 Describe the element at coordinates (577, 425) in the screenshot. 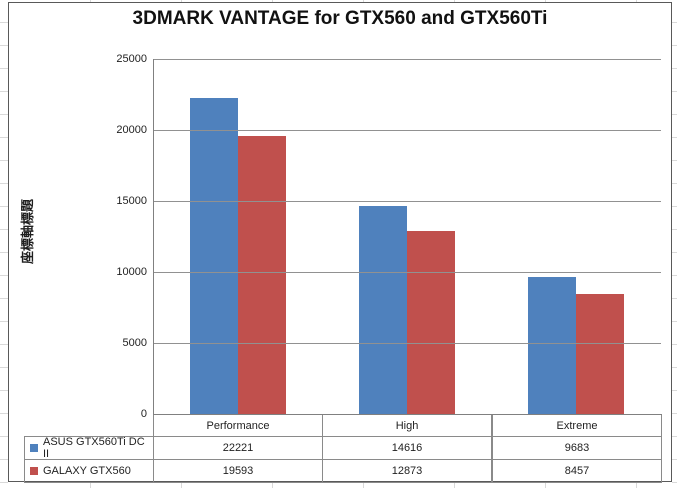

I see `category-header-extreme: Extreme` at that location.